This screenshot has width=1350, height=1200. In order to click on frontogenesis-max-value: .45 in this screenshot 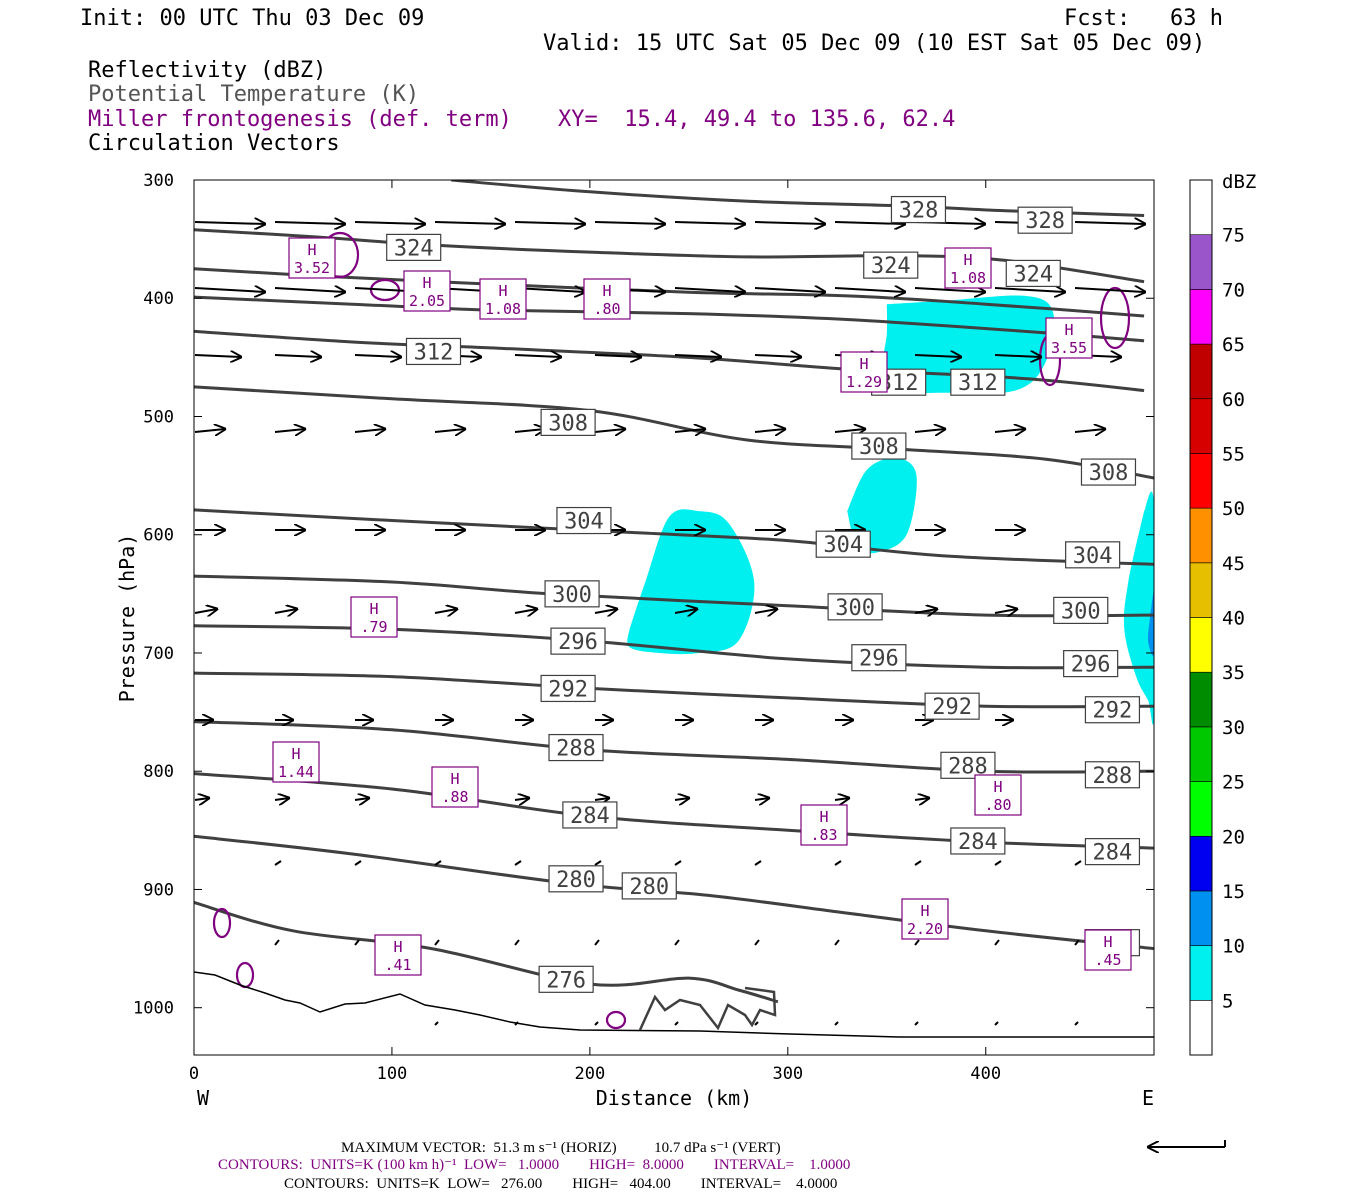, I will do `click(1107, 960)`.